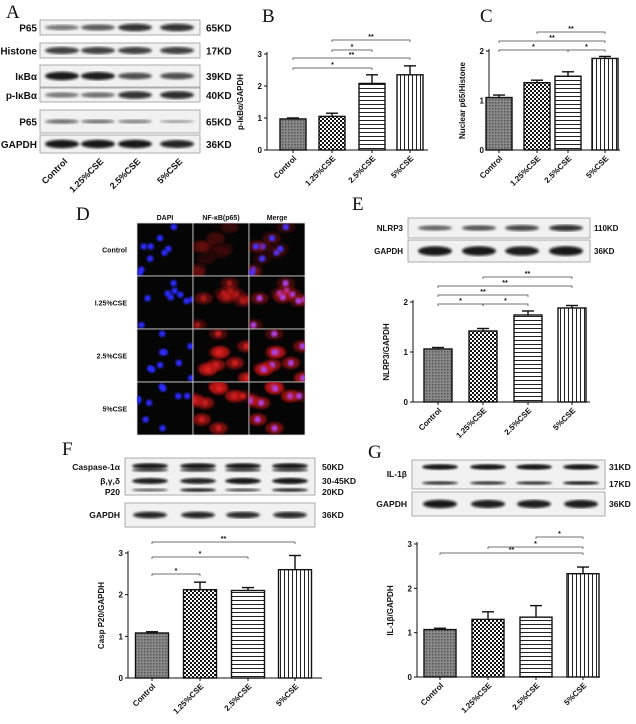  I want to click on blot-size-label: 17KD, so click(620, 484).